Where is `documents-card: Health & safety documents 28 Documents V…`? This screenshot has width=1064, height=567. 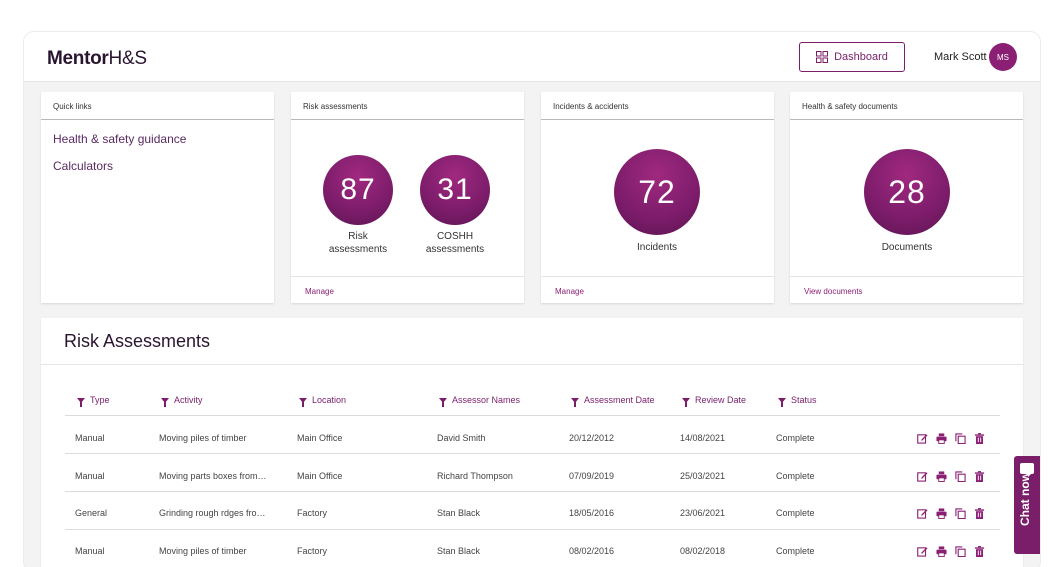
documents-card: Health & safety documents 28 Documents V… is located at coordinates (906, 197).